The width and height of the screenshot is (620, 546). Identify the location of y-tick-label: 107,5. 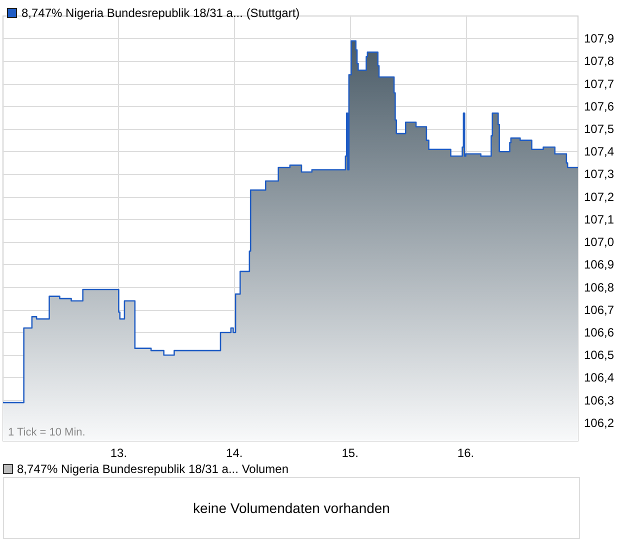
(599, 129).